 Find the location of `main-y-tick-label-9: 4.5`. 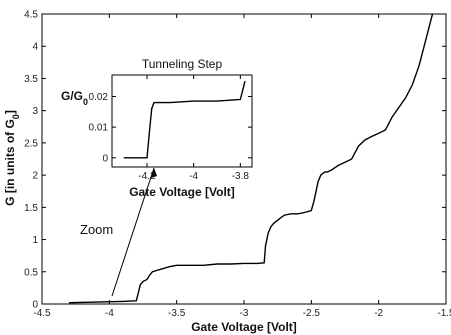

main-y-tick-label-9: 4.5 is located at coordinates (31, 15).